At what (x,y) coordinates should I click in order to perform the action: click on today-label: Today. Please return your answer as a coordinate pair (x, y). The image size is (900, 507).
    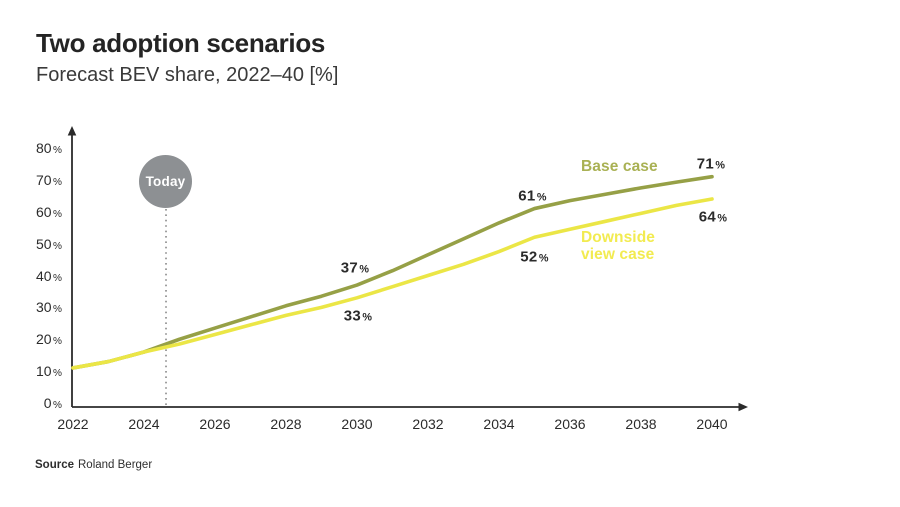
    Looking at the image, I should click on (165, 181).